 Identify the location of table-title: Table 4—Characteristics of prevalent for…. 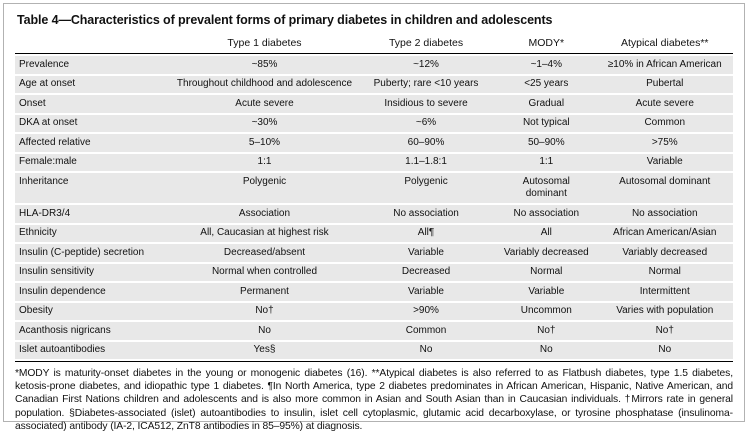
(285, 20).